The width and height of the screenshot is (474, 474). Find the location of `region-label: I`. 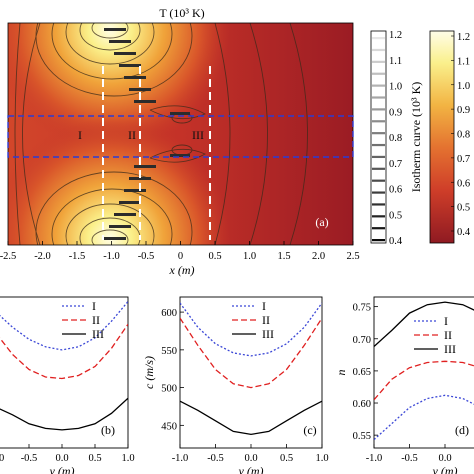

region-label: I is located at coordinates (80, 135).